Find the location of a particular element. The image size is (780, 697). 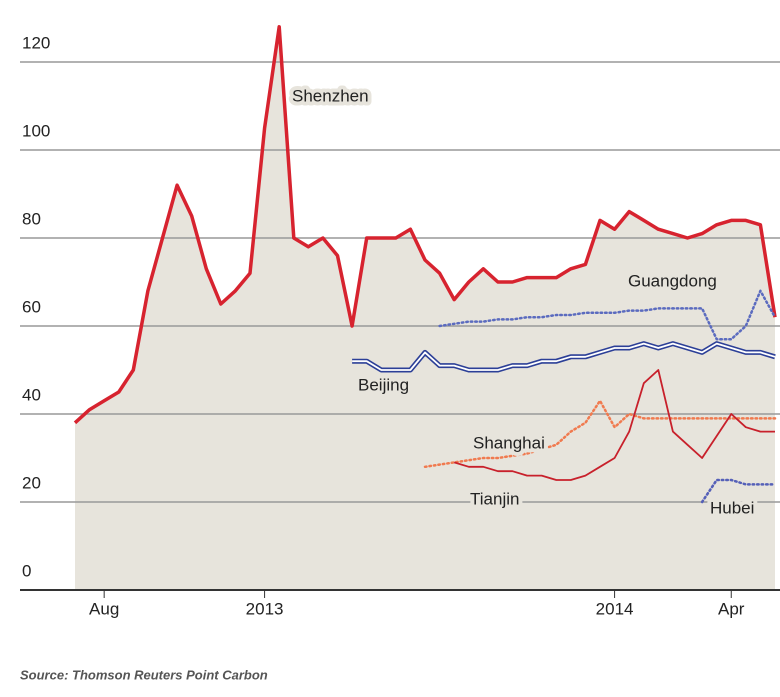

series-label: Beijing is located at coordinates (383, 384).